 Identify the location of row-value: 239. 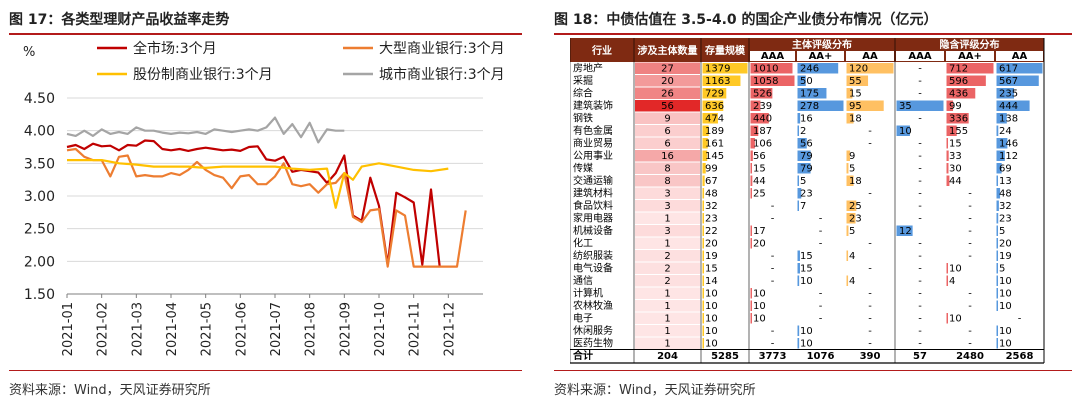
(762, 106).